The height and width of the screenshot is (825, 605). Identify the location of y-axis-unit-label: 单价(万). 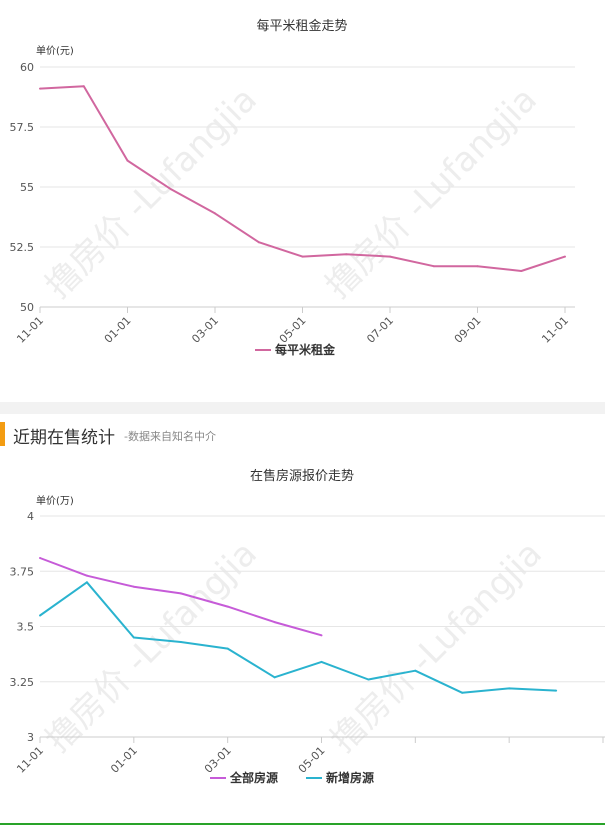
(55, 501).